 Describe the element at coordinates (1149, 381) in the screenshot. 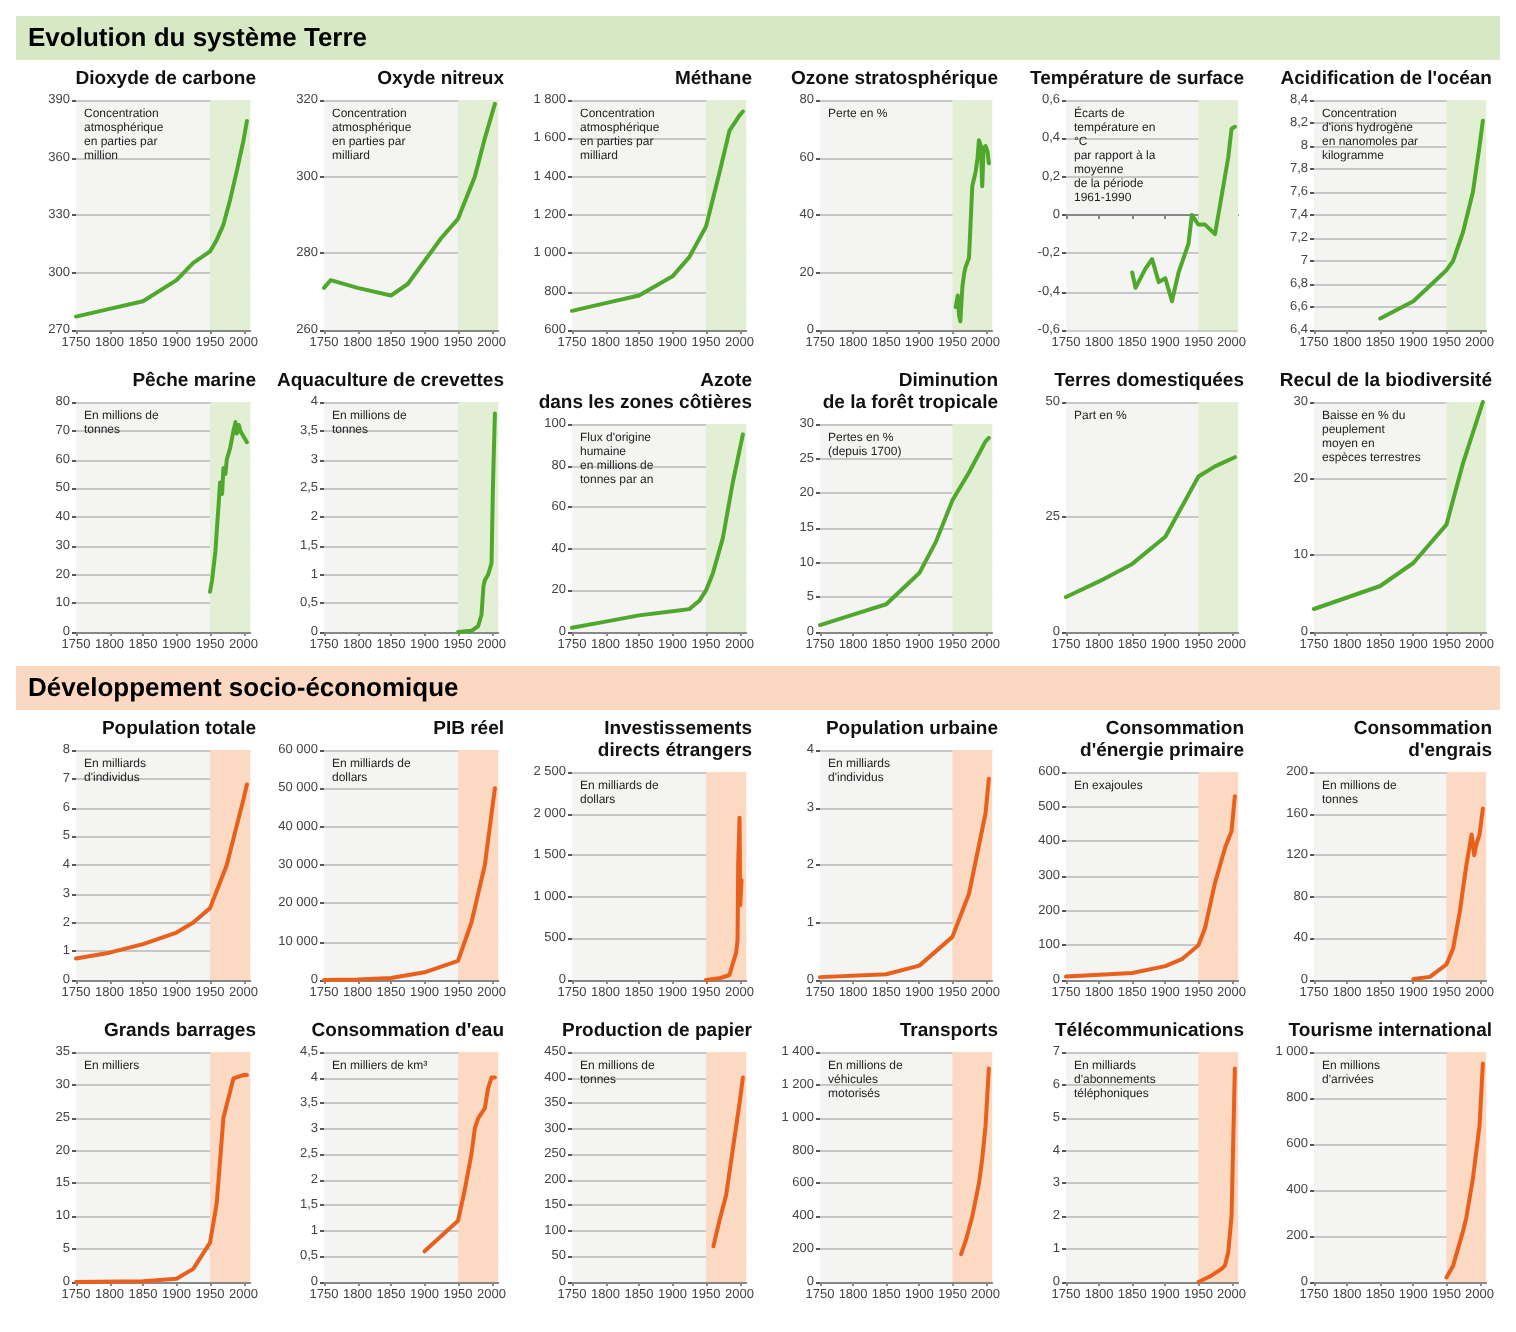

I see `chart-title: Terres domestiquées` at that location.